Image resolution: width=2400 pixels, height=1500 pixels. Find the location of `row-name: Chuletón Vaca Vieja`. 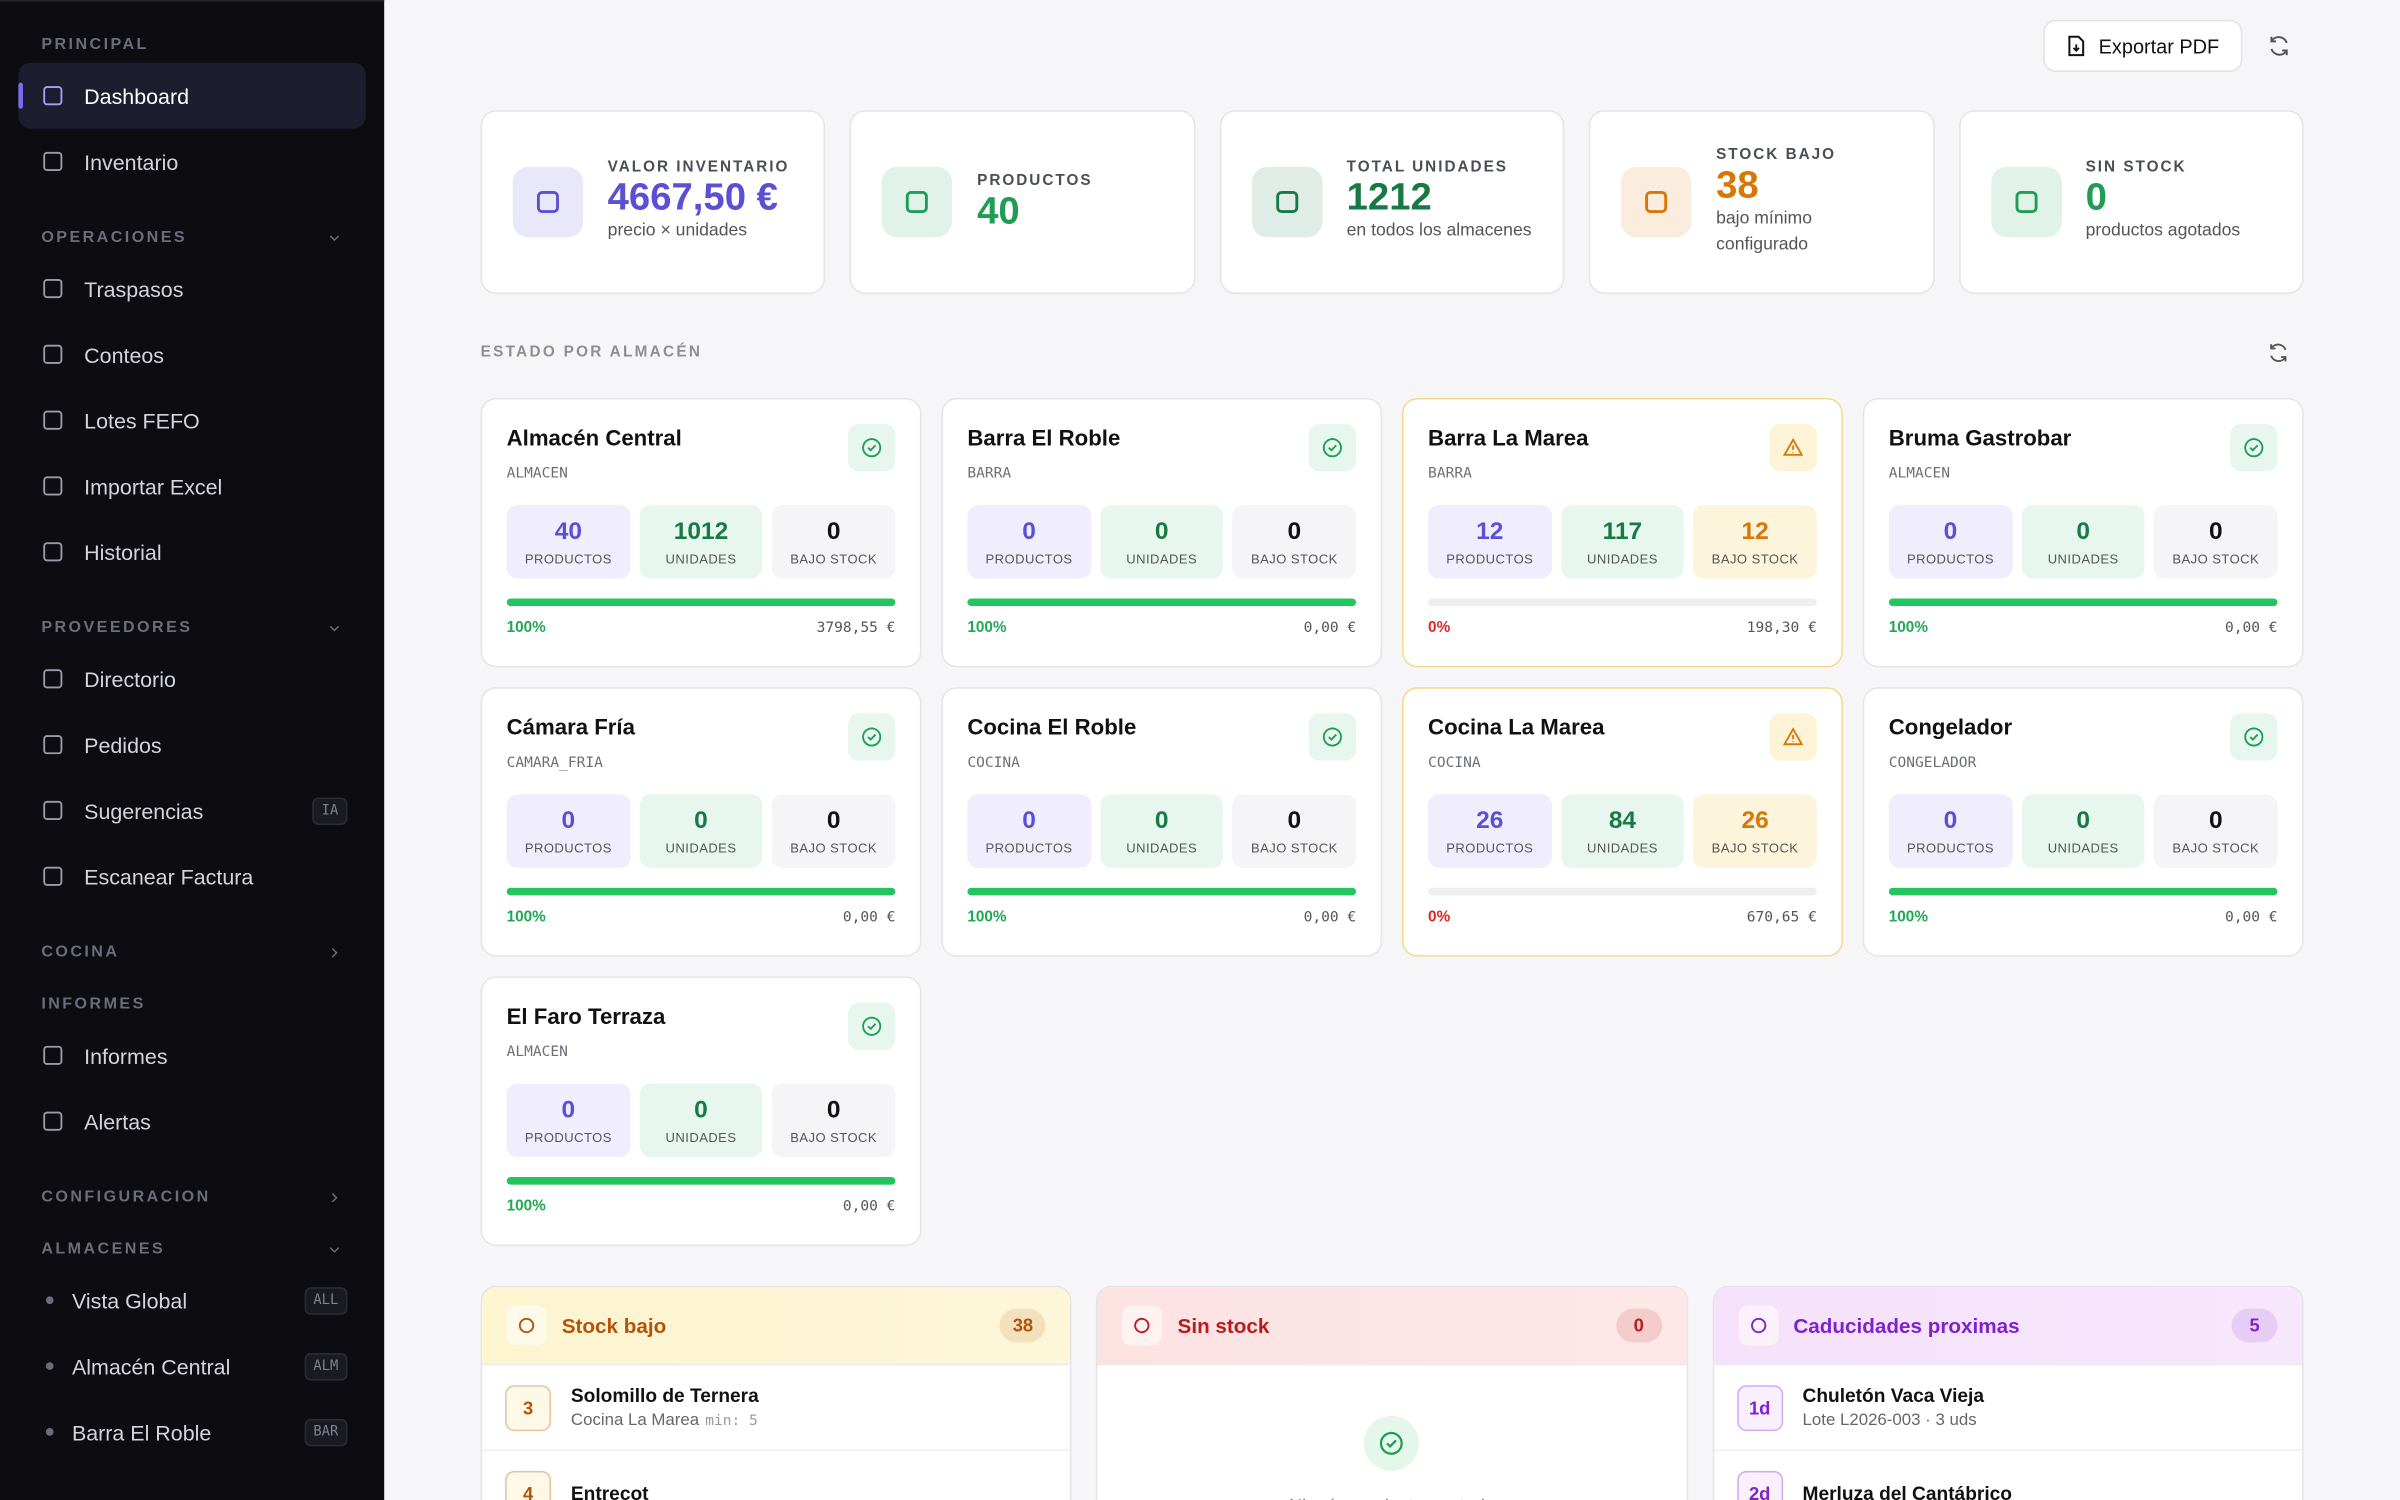

row-name: Chuletón Vaca Vieja is located at coordinates (1893, 1396).